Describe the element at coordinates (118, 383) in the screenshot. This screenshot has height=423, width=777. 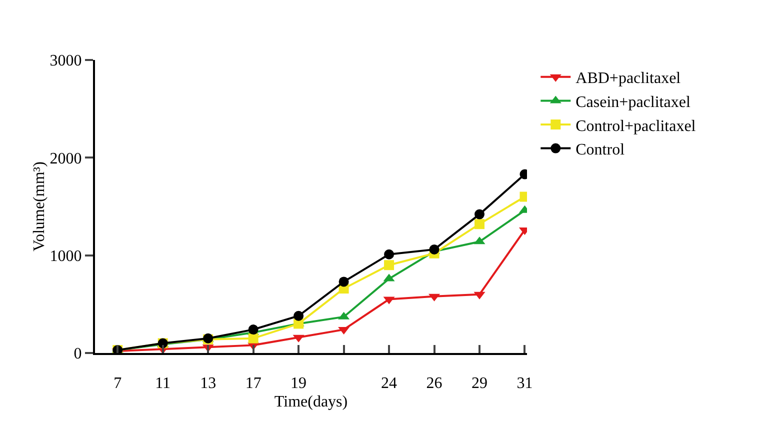
I see `x-tick-label: 7` at that location.